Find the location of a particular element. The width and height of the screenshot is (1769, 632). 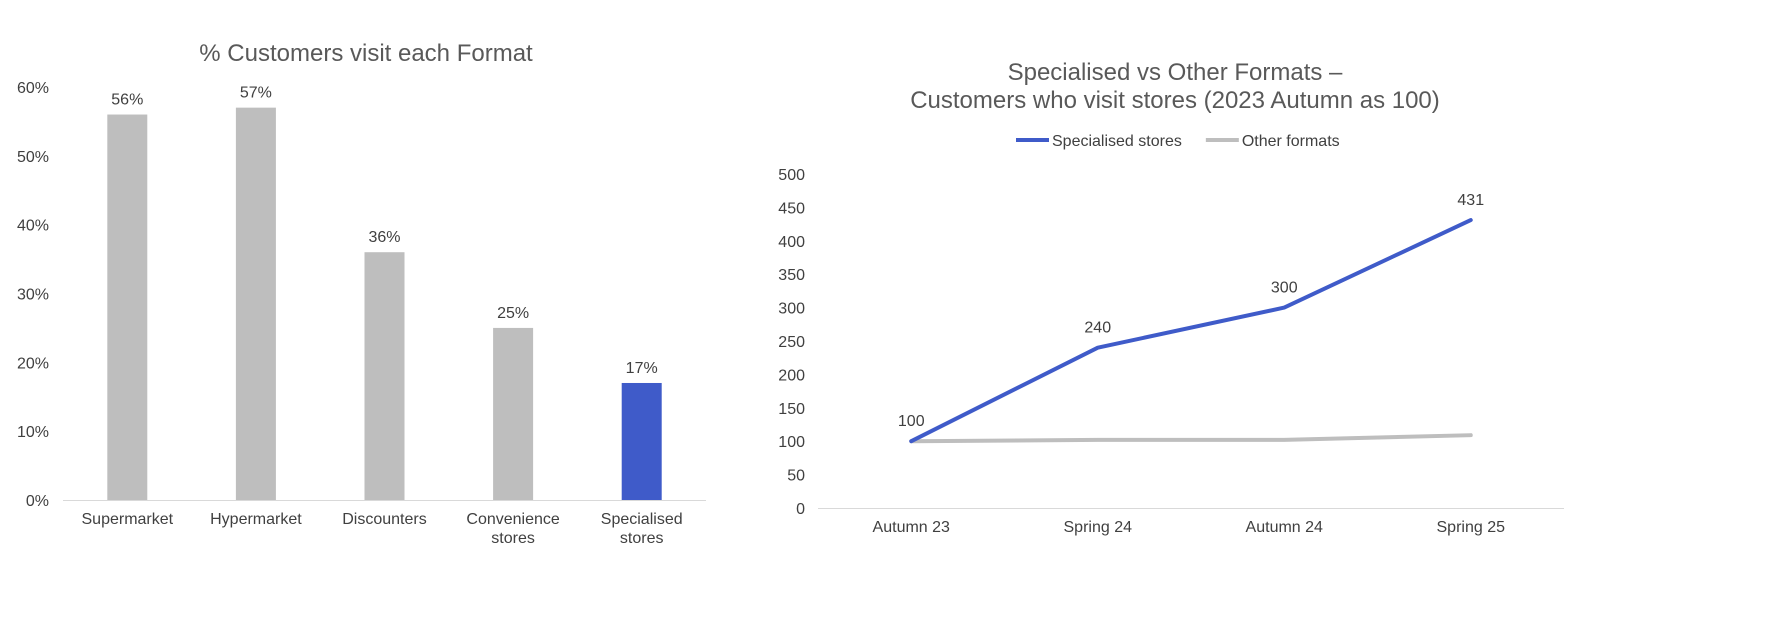

bar-x-tick-label-line: Convenience is located at coordinates (513, 519).